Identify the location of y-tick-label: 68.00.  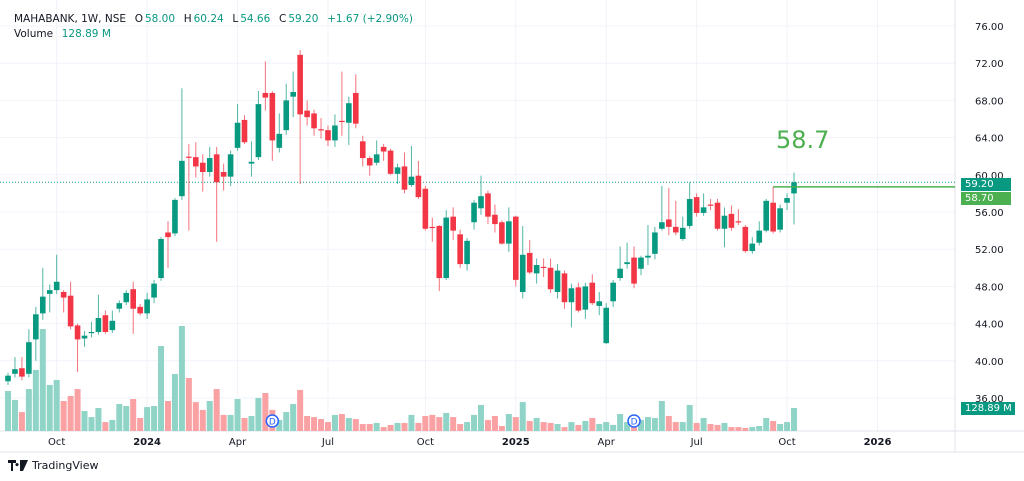
(989, 101).